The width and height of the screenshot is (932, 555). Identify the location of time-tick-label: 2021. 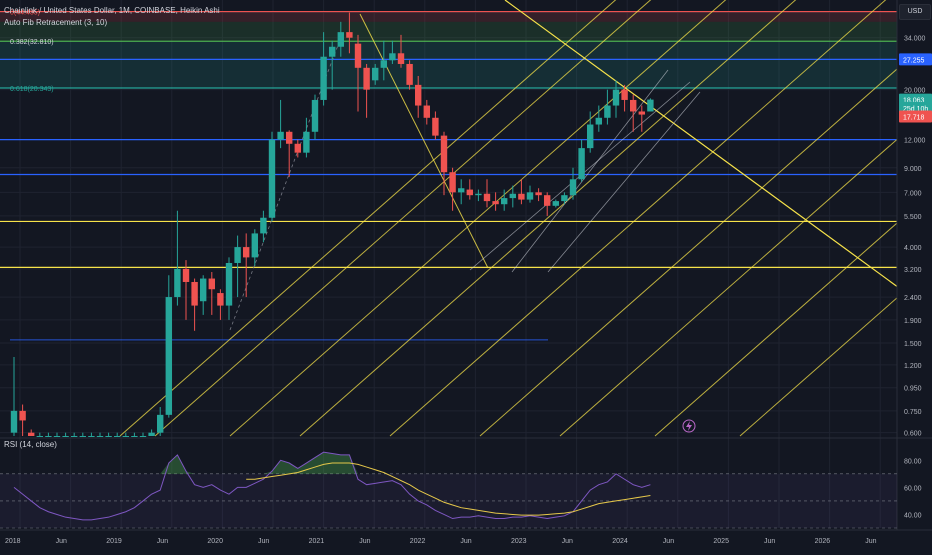
(317, 541).